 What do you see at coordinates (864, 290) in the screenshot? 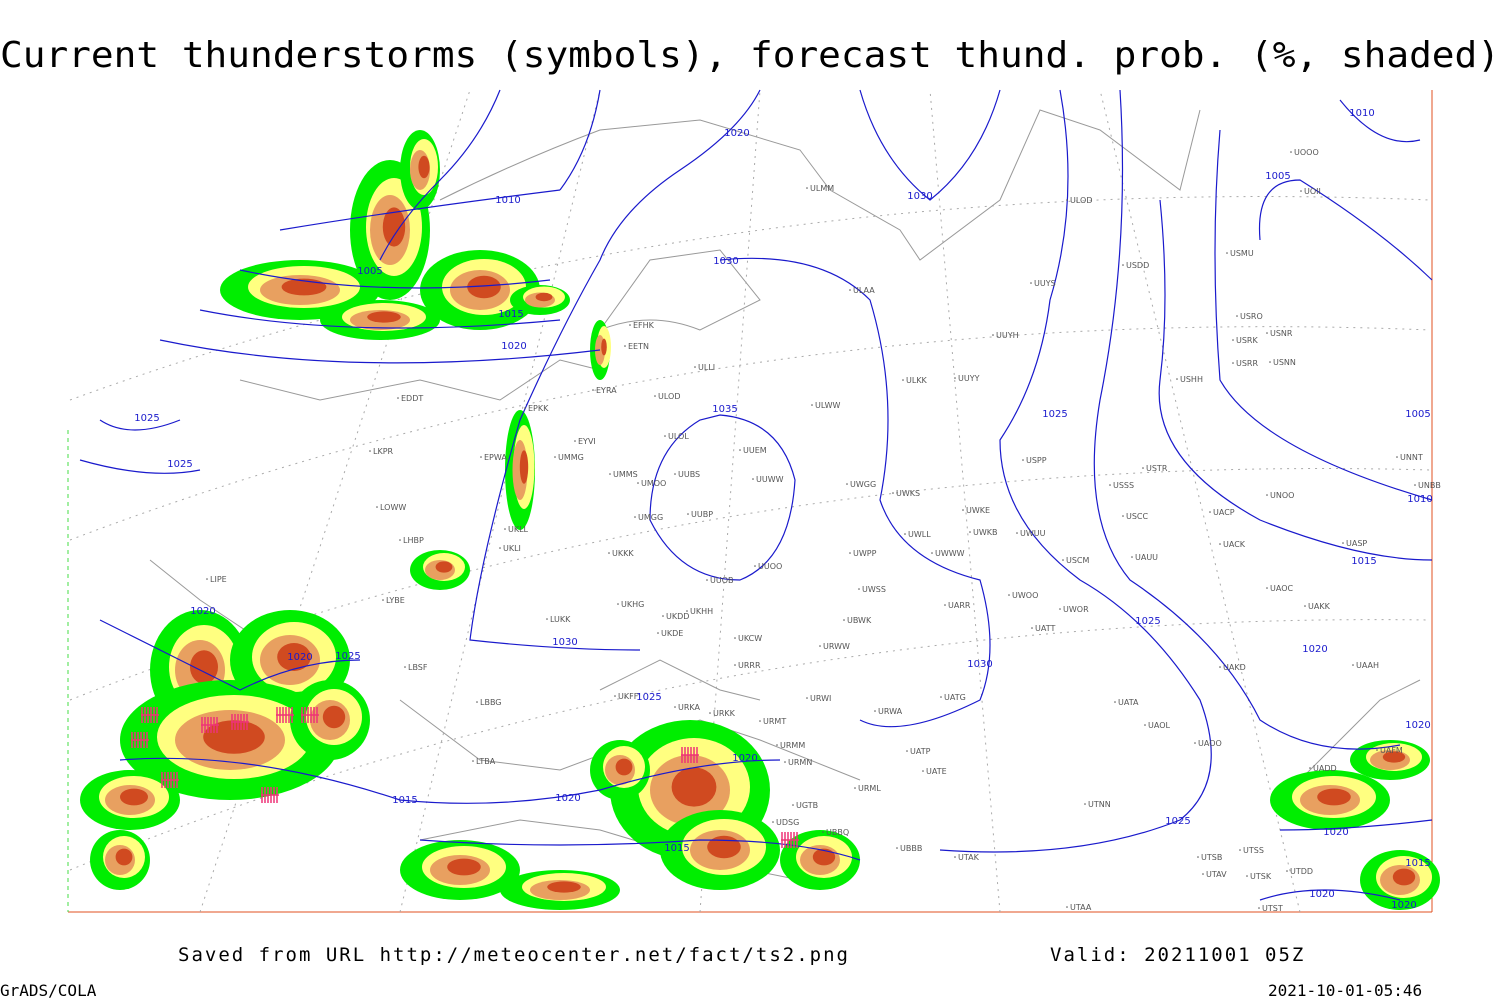
I see `station-label: ULAA` at bounding box center [864, 290].